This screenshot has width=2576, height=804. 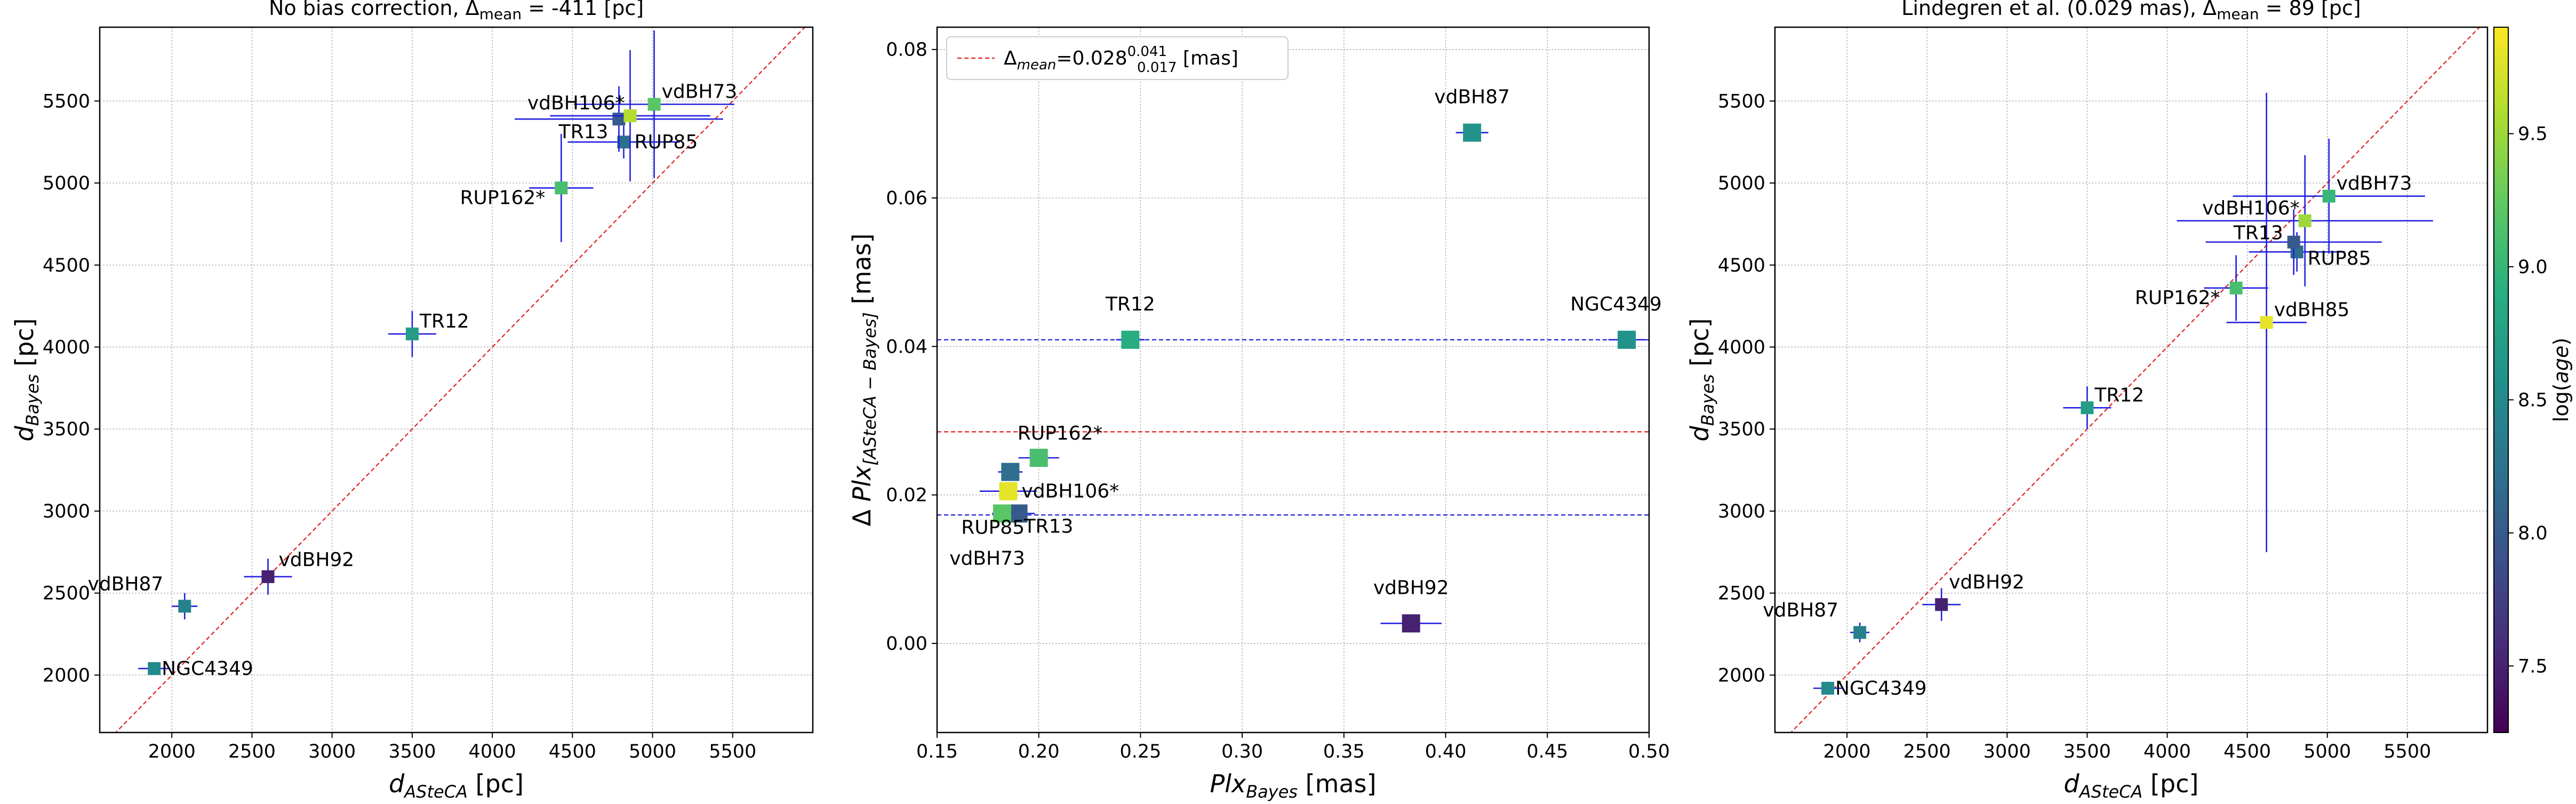 What do you see at coordinates (1446, 751) in the screenshot?
I see `x-tick-label: 0.40` at bounding box center [1446, 751].